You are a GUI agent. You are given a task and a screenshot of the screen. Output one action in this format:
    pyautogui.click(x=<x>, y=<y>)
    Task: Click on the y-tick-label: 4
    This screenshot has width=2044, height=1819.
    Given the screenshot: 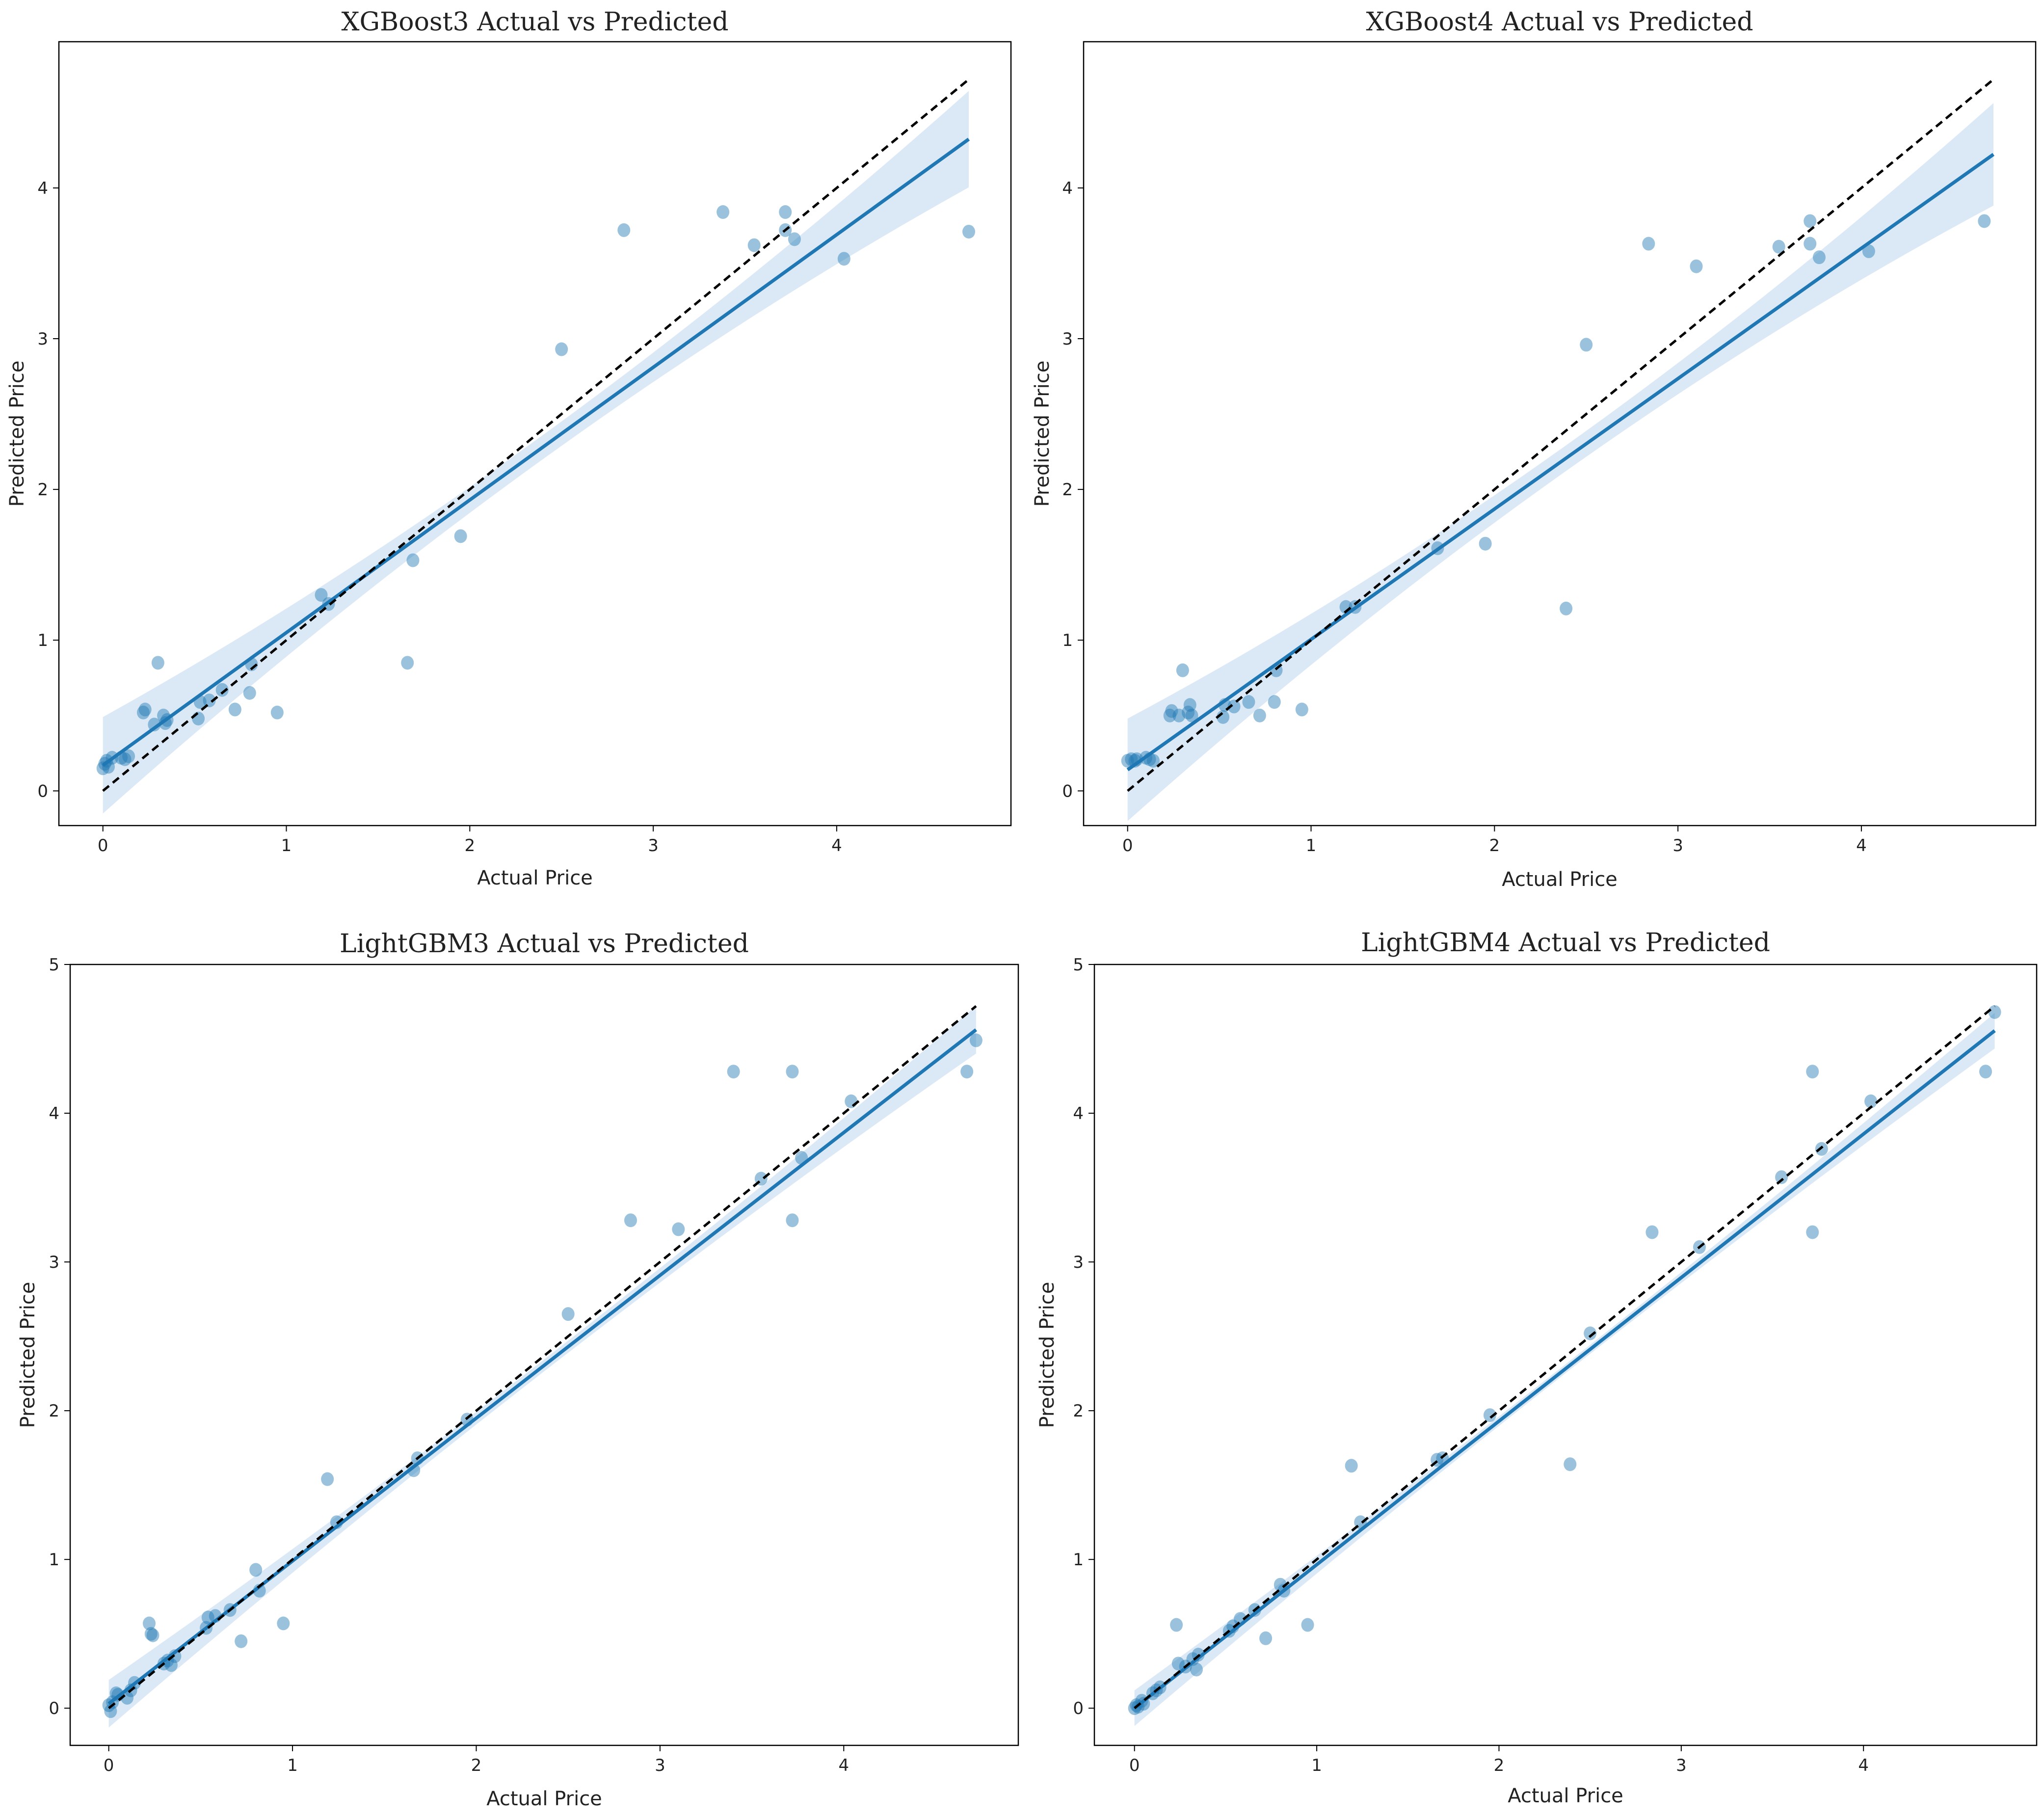 What is the action you would take?
    pyautogui.click(x=1078, y=1114)
    